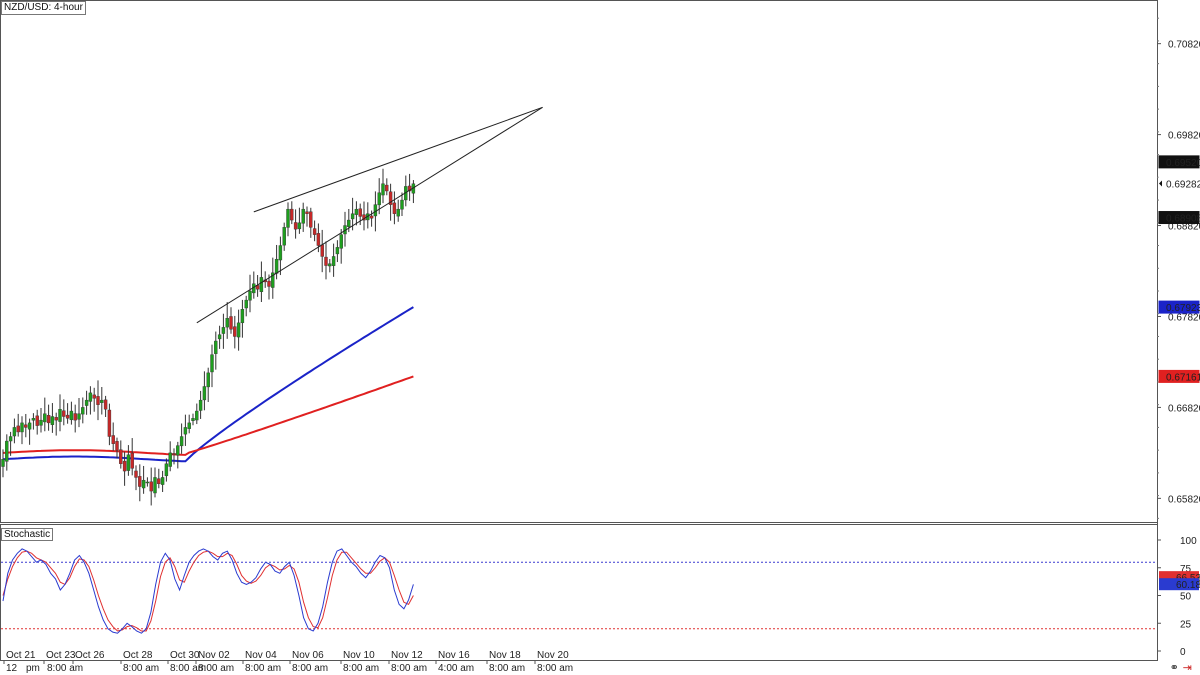  I want to click on wedge-upper-line, so click(398, 159).